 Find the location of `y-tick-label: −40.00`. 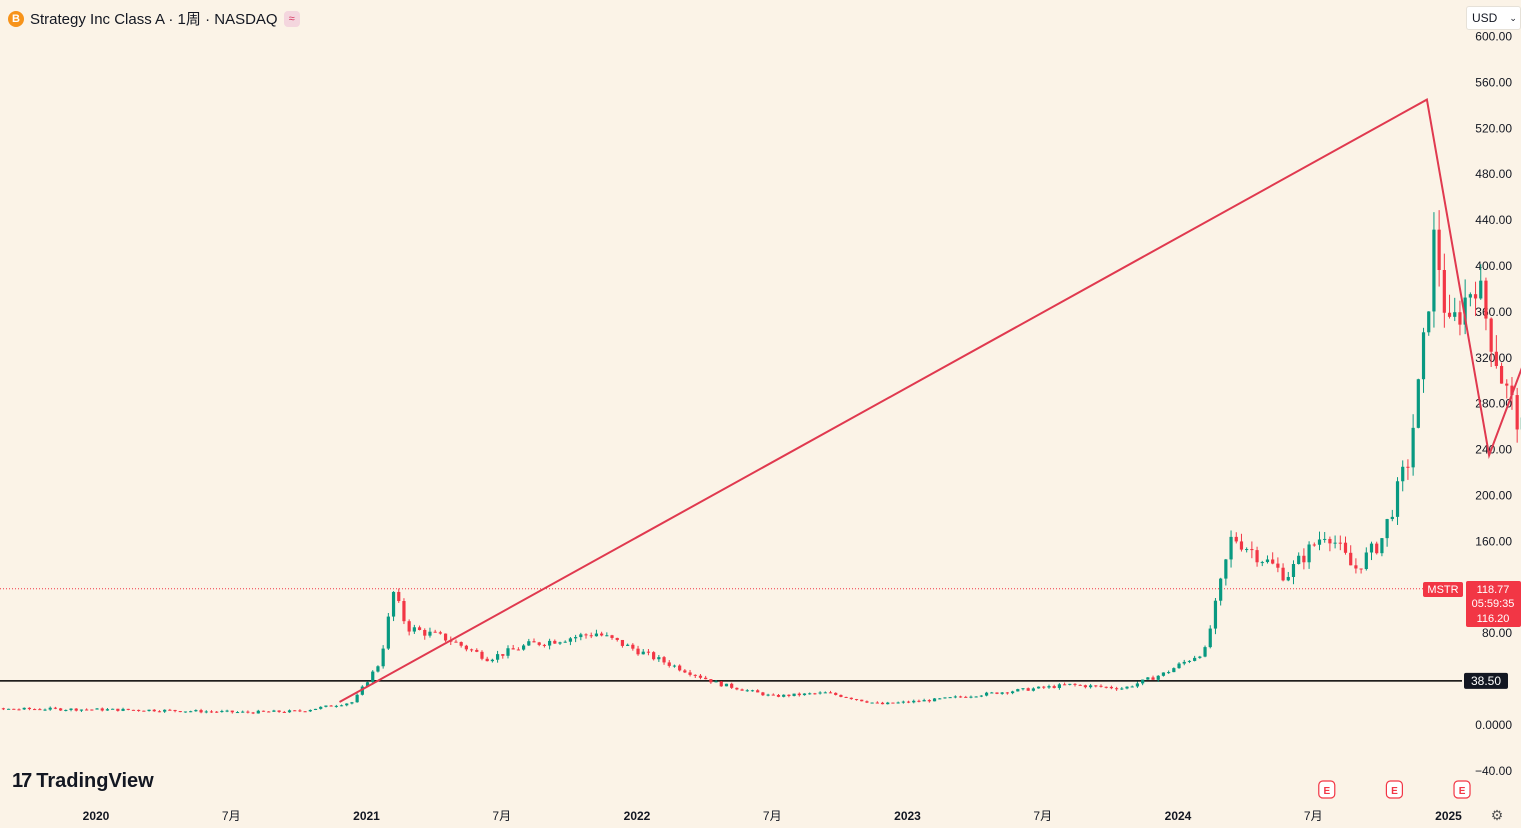

y-tick-label: −40.00 is located at coordinates (1493, 771).